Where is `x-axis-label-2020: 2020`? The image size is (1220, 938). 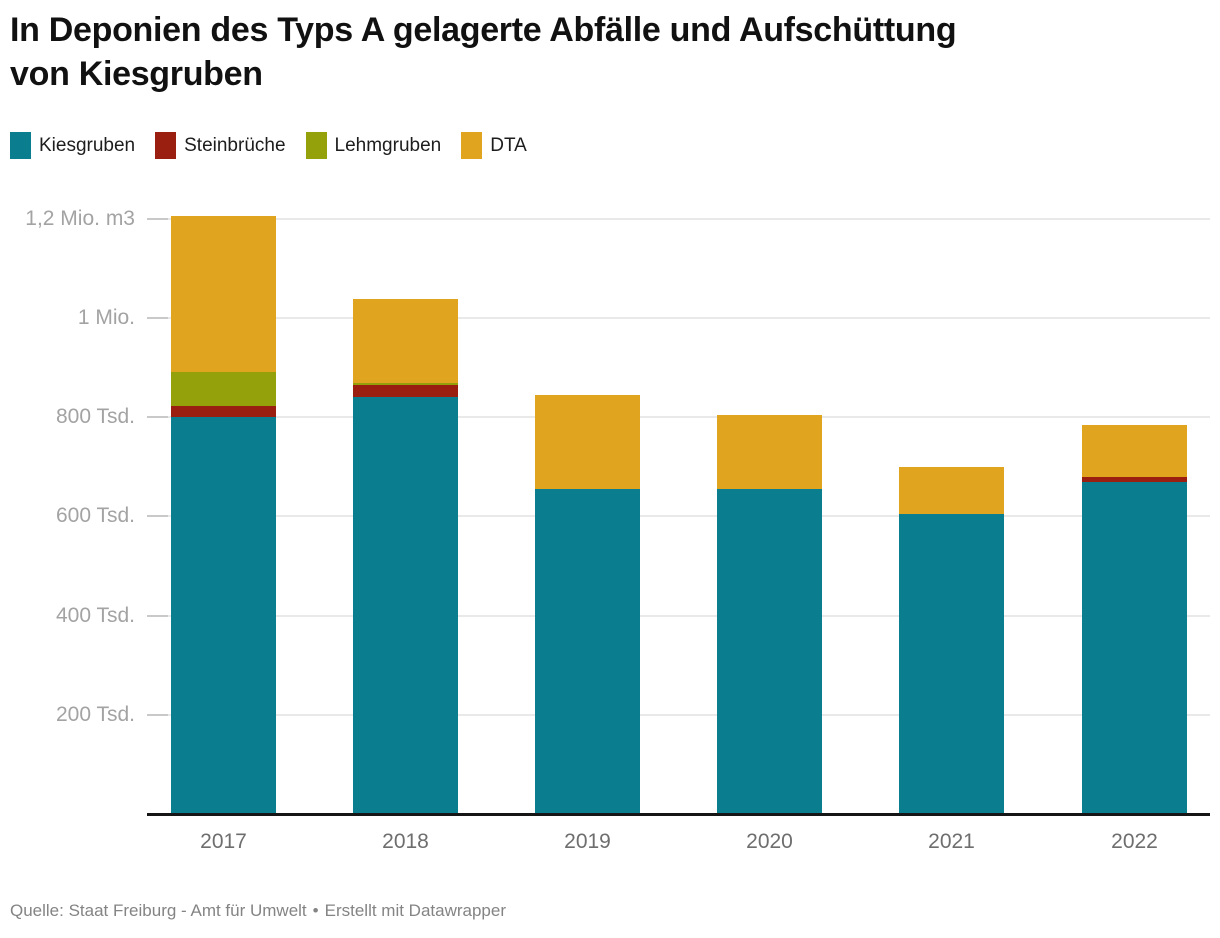 x-axis-label-2020: 2020 is located at coordinates (769, 841).